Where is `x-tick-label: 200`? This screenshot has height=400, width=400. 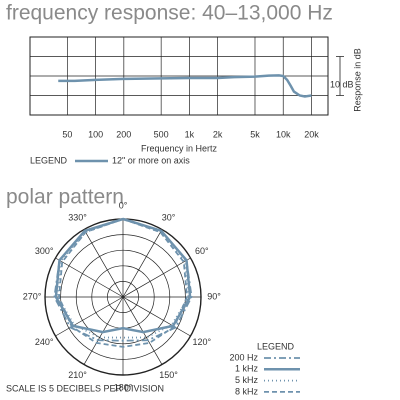
x-tick-label: 200 is located at coordinates (123, 134).